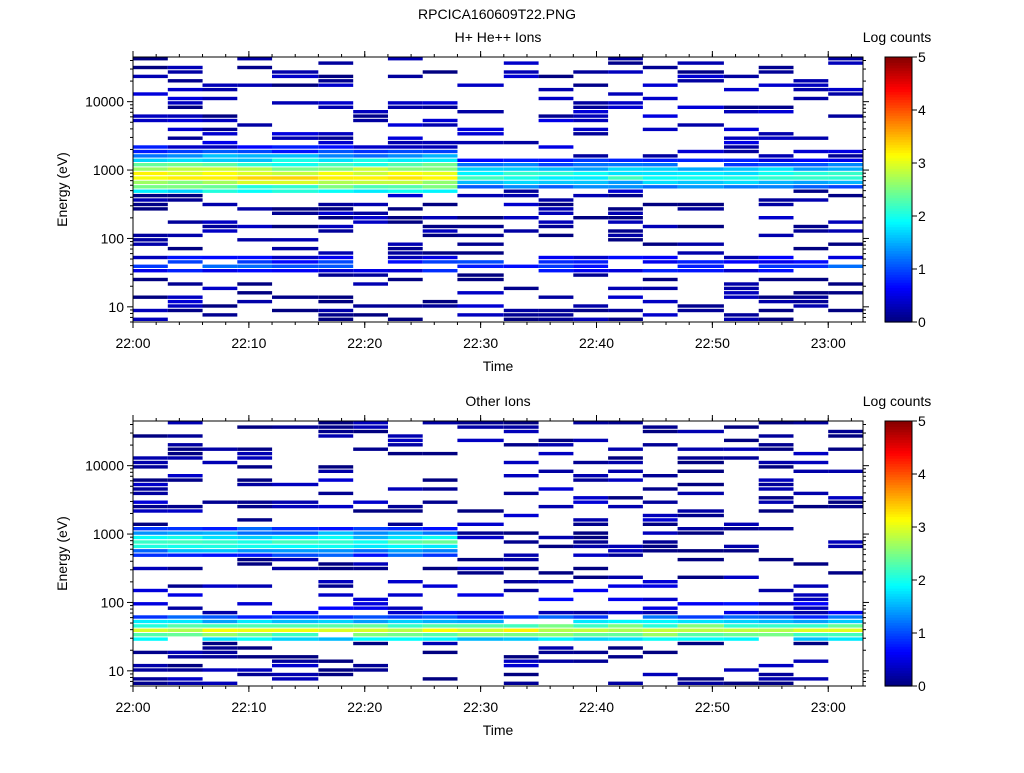 The height and width of the screenshot is (773, 1024). I want to click on colorbar-frame, so click(898, 189).